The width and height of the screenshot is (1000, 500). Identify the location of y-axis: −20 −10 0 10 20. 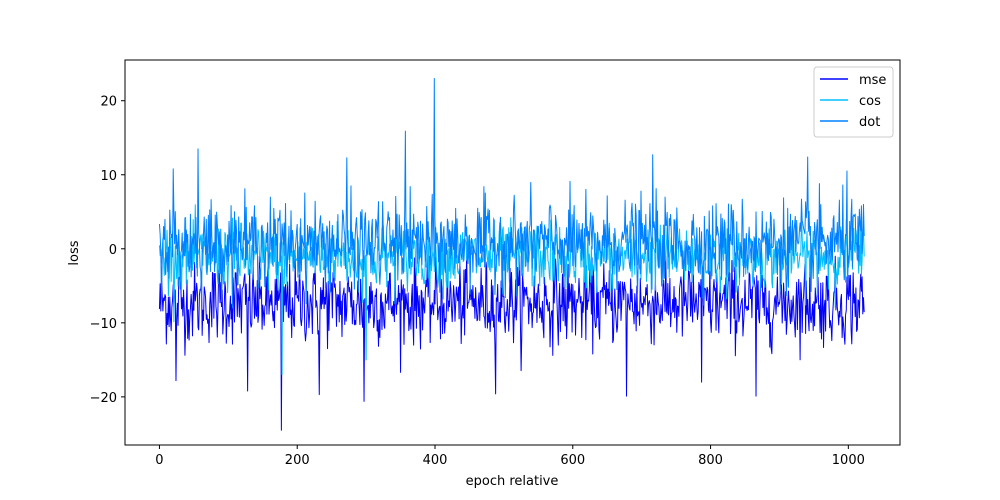
(107, 250).